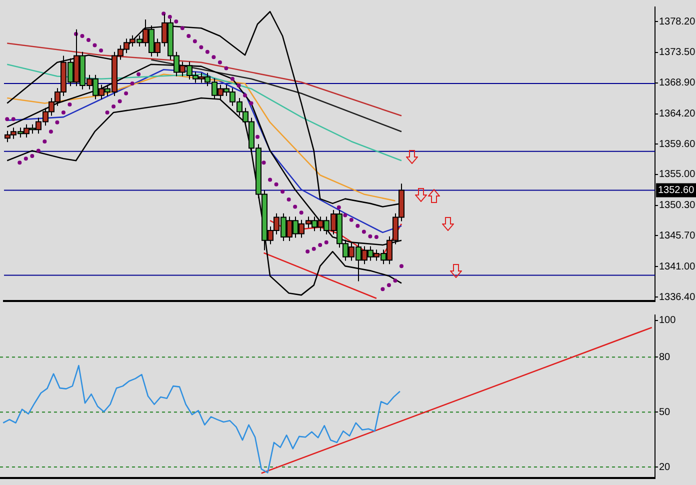 Image resolution: width=696 pixels, height=485 pixels. What do you see at coordinates (677, 52) in the screenshot?
I see `y-tick-label: 1373.50` at bounding box center [677, 52].